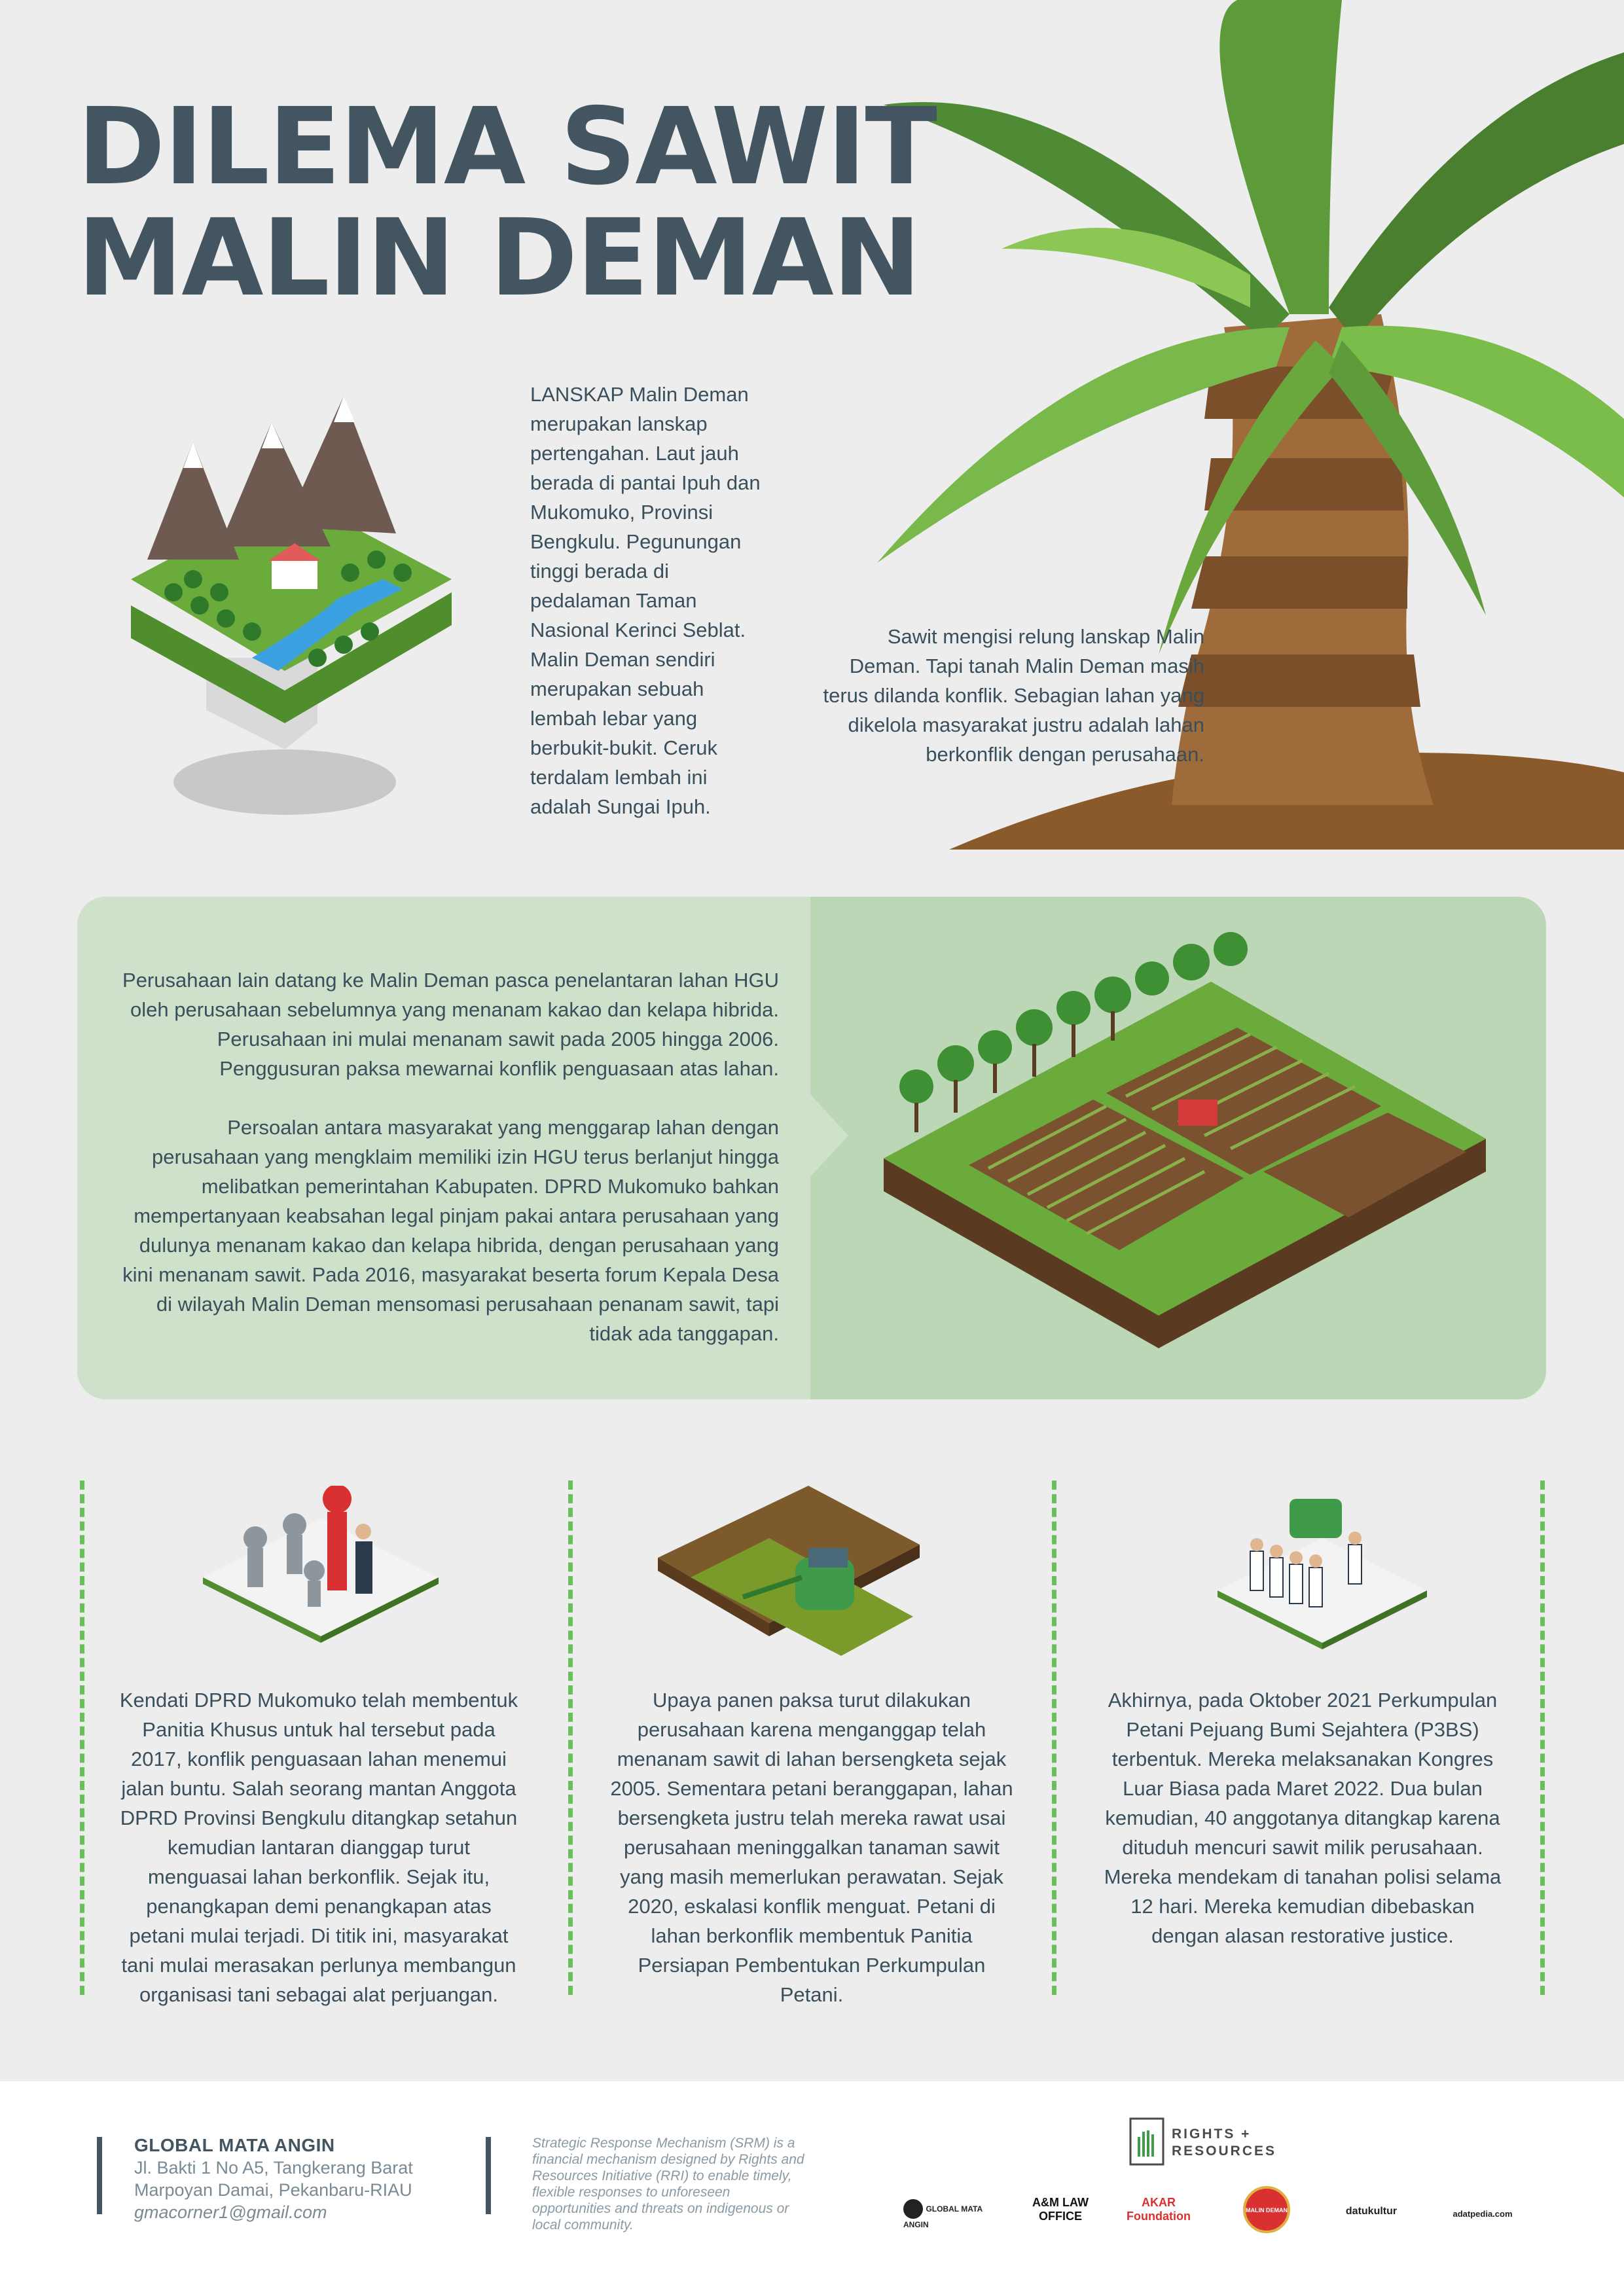 The width and height of the screenshot is (1624, 2296). Describe the element at coordinates (327, 625) in the screenshot. I see `river` at that location.